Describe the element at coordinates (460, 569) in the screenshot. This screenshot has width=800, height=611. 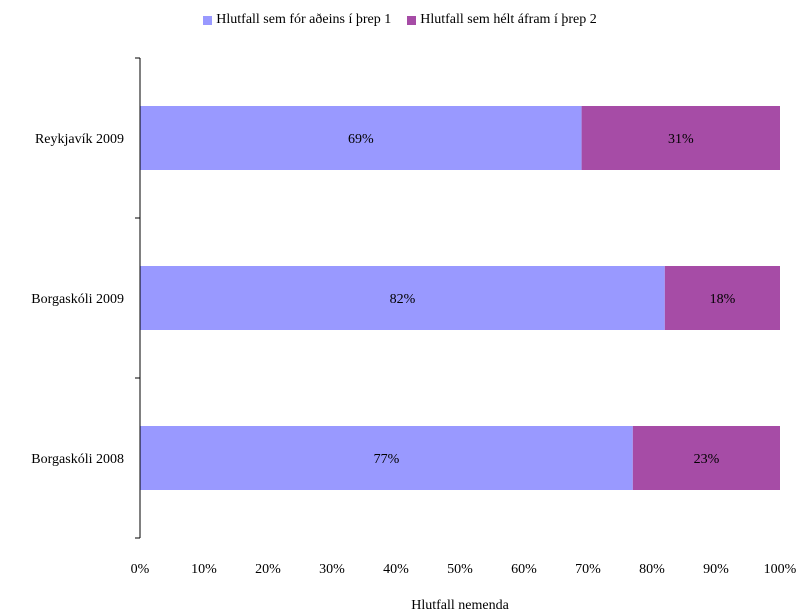
I see `x-tick-label-5: 50%` at that location.